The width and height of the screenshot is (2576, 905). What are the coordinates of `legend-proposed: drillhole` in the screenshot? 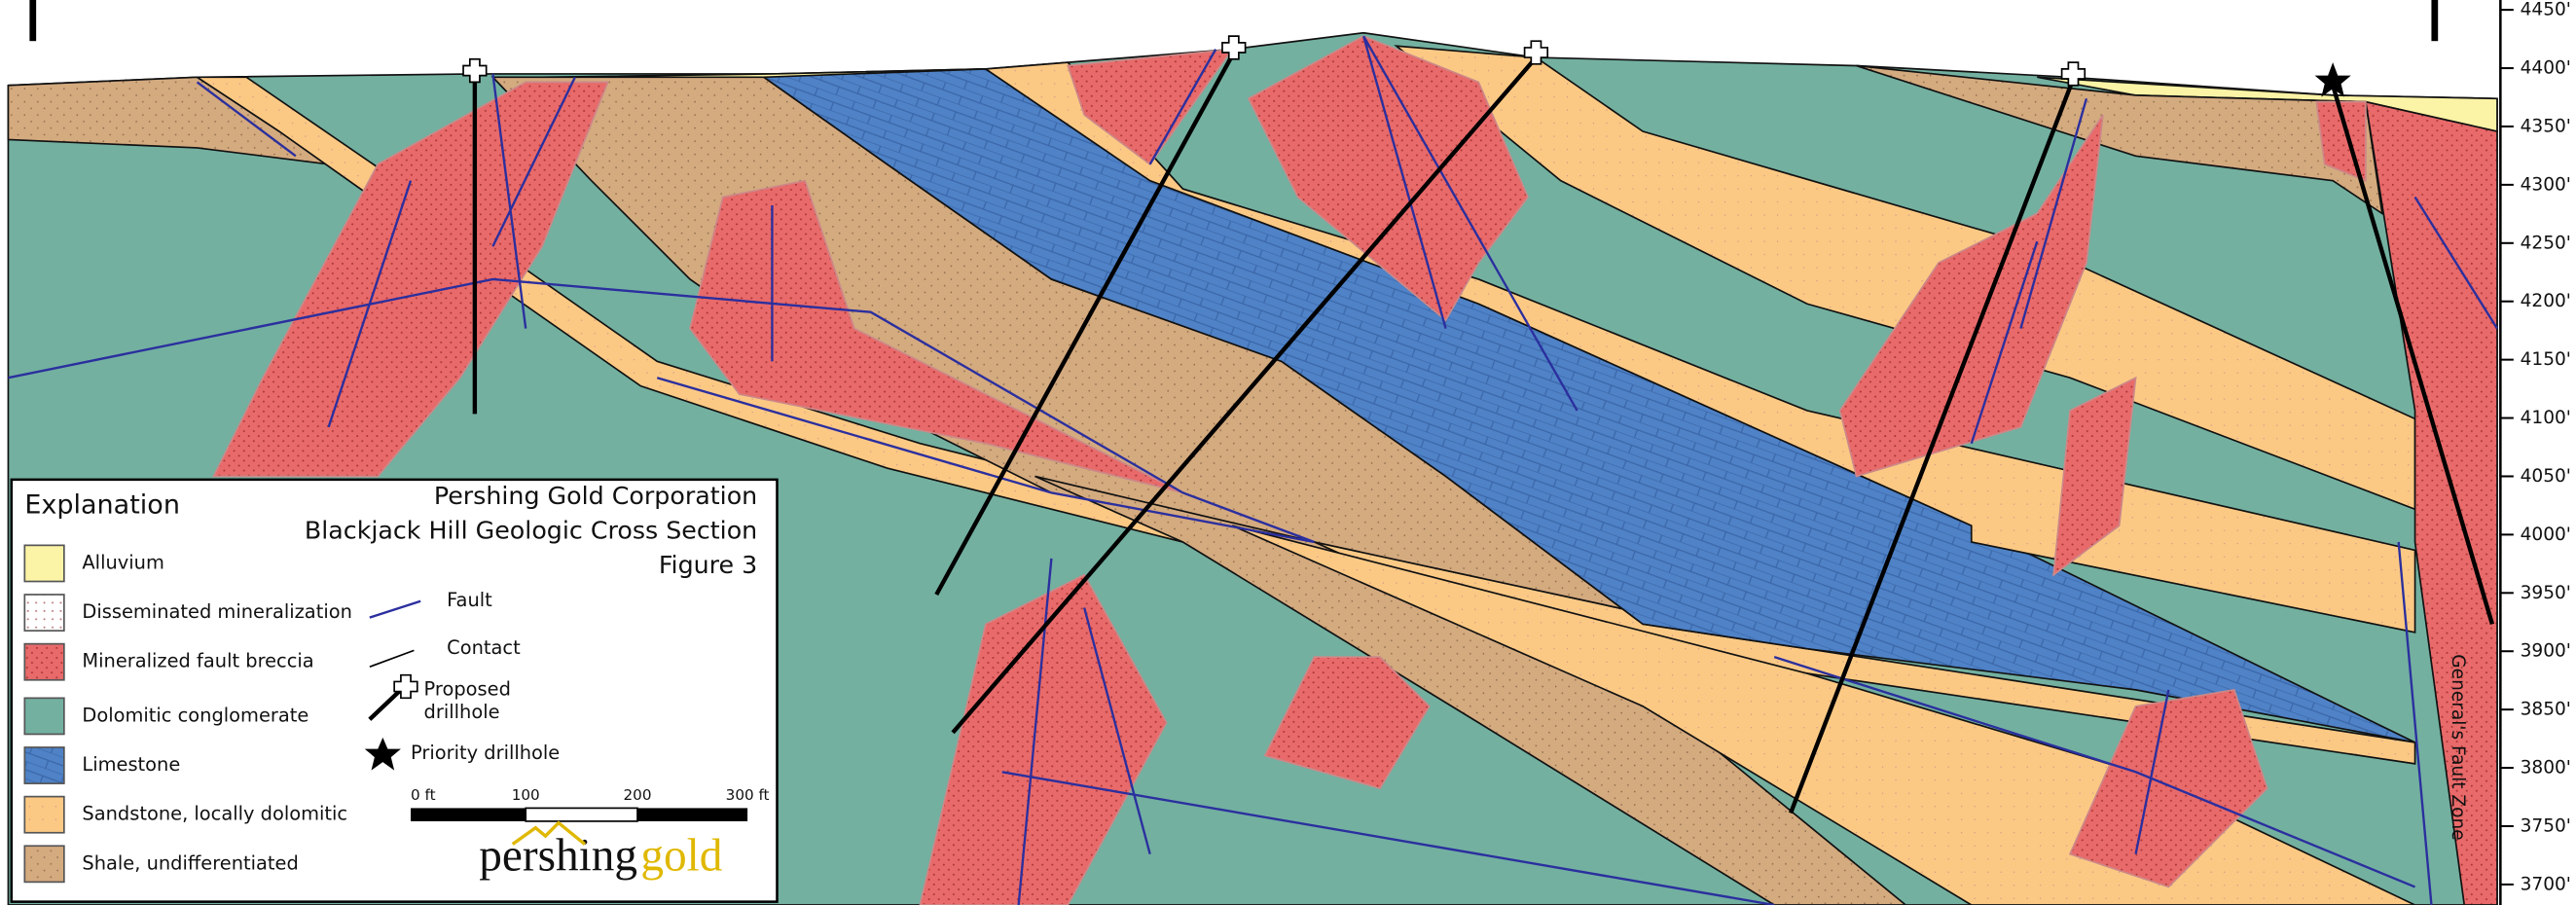 It's located at (462, 712).